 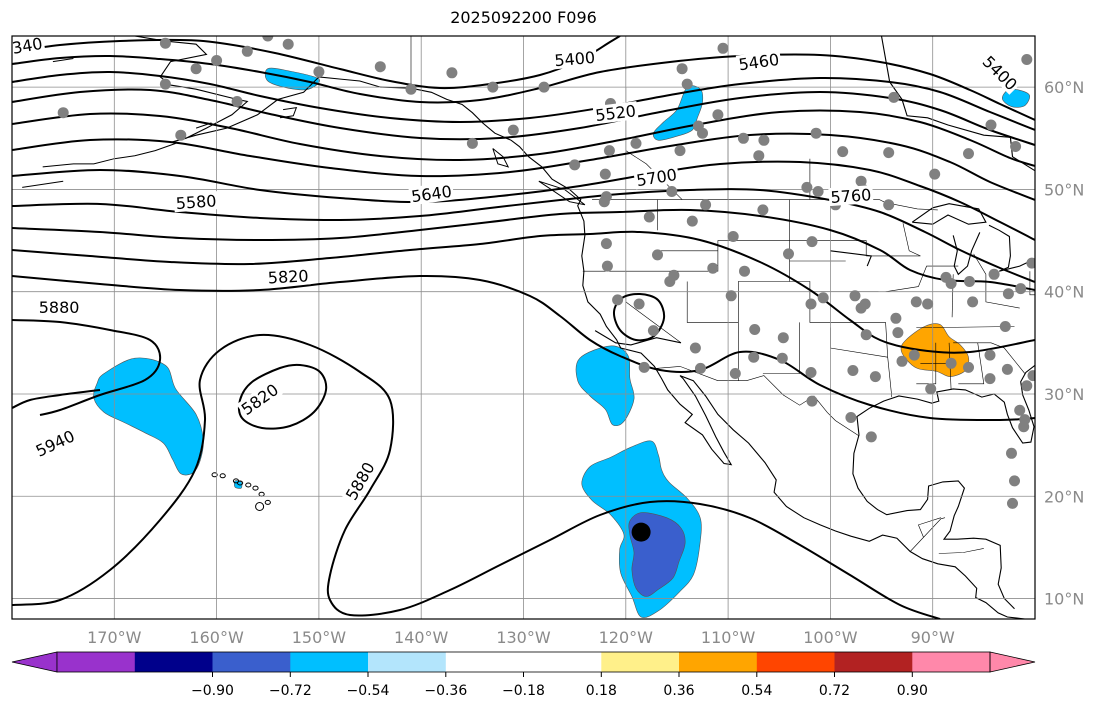 What do you see at coordinates (605, 386) in the screenshot?
I see `shaded-region-baja-west` at bounding box center [605, 386].